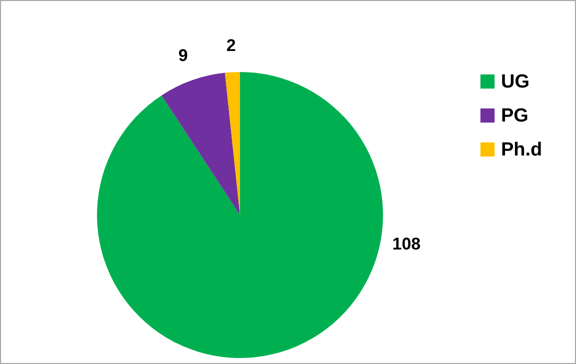 This screenshot has width=576, height=364. Describe the element at coordinates (514, 116) in the screenshot. I see `legend-label: PG` at that location.